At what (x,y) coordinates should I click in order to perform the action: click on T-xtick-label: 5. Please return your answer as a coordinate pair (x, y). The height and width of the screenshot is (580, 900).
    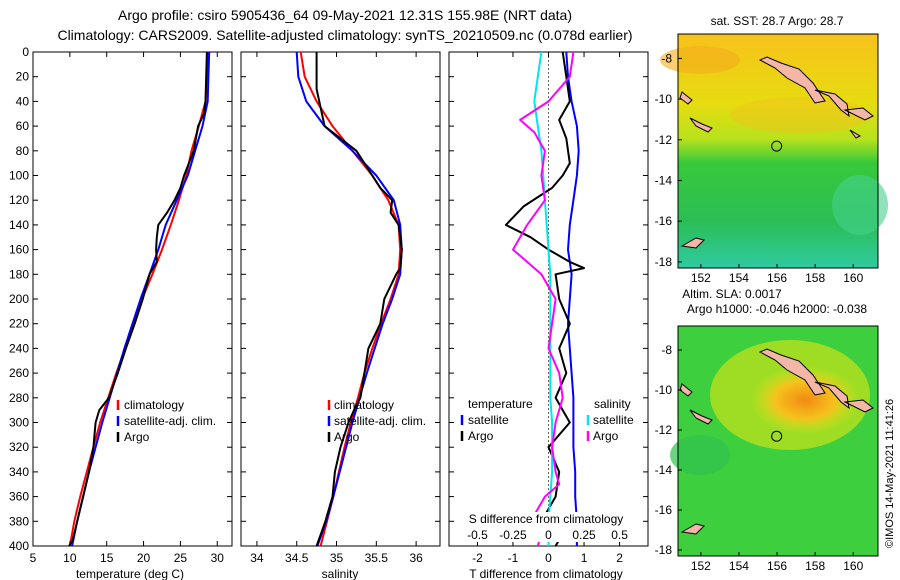
    Looking at the image, I should click on (33, 558).